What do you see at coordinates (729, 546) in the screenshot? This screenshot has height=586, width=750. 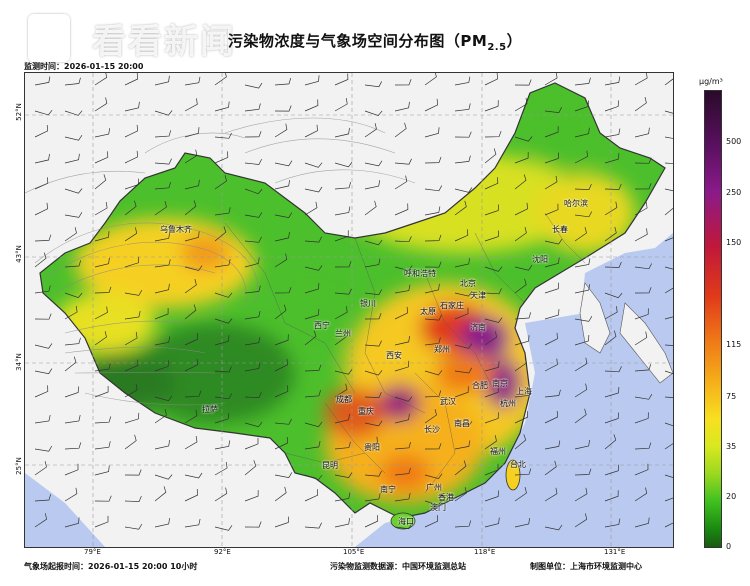 I see `legend-tick: 0` at bounding box center [729, 546].